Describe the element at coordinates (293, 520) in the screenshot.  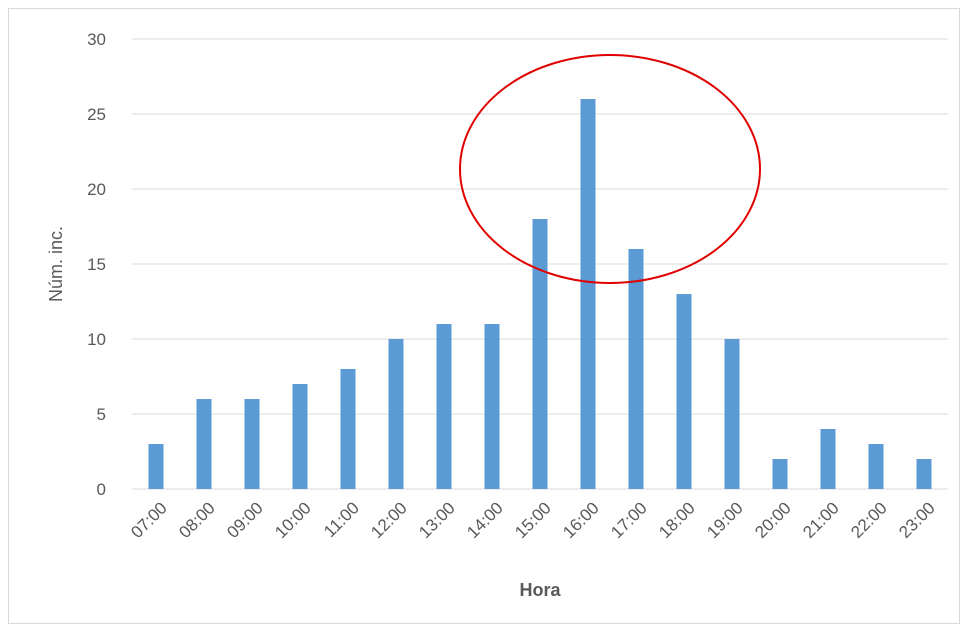
I see `x-tick-label: 10:00` at that location.